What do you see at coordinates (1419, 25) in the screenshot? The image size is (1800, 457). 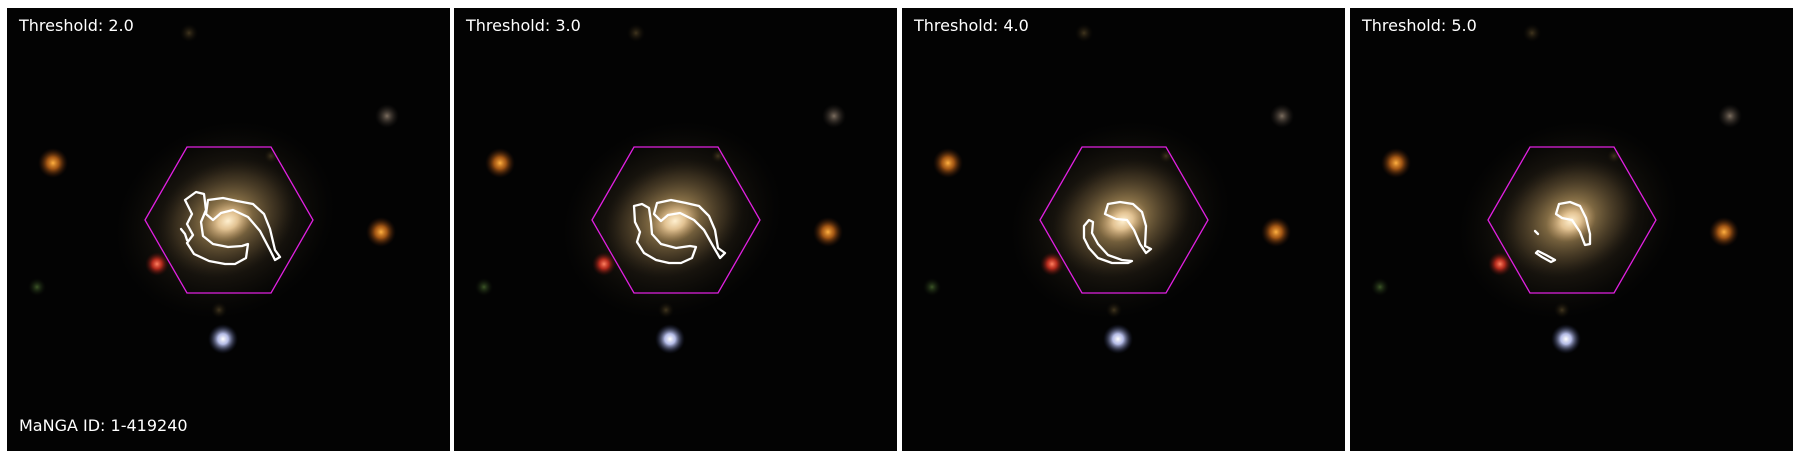 I see `panel-title: Threshold: 5.0` at bounding box center [1419, 25].